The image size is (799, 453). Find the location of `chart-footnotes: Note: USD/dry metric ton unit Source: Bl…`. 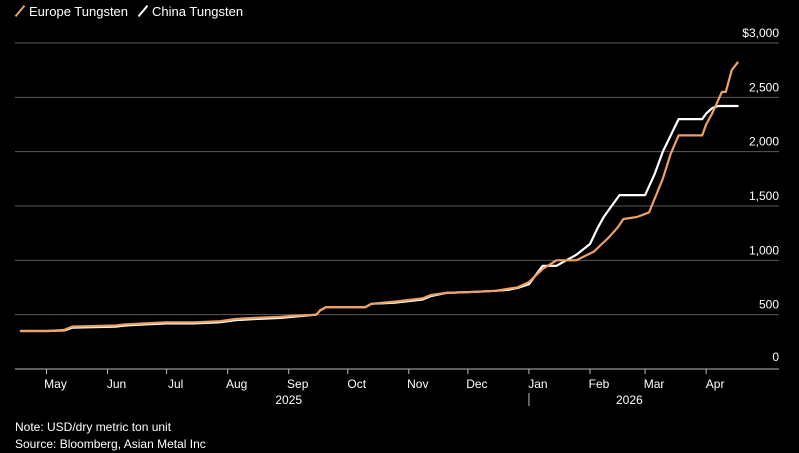

chart-footnotes: Note: USD/dry metric ton unit Source: Bl… is located at coordinates (110, 436).